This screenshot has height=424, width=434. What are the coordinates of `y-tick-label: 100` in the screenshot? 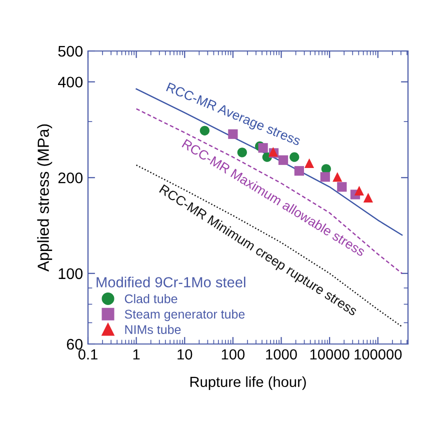 It's located at (70, 274).